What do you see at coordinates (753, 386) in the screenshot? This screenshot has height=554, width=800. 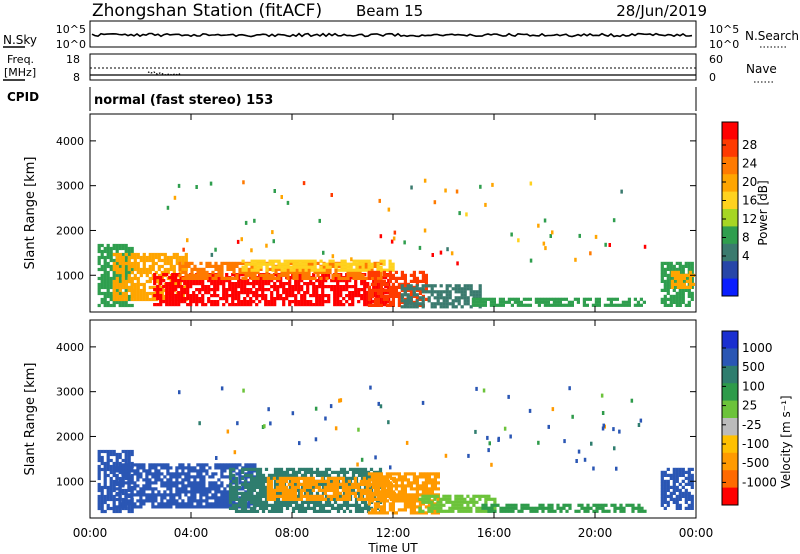 I see `velocity-colorbar-tick: 100` at bounding box center [753, 386].